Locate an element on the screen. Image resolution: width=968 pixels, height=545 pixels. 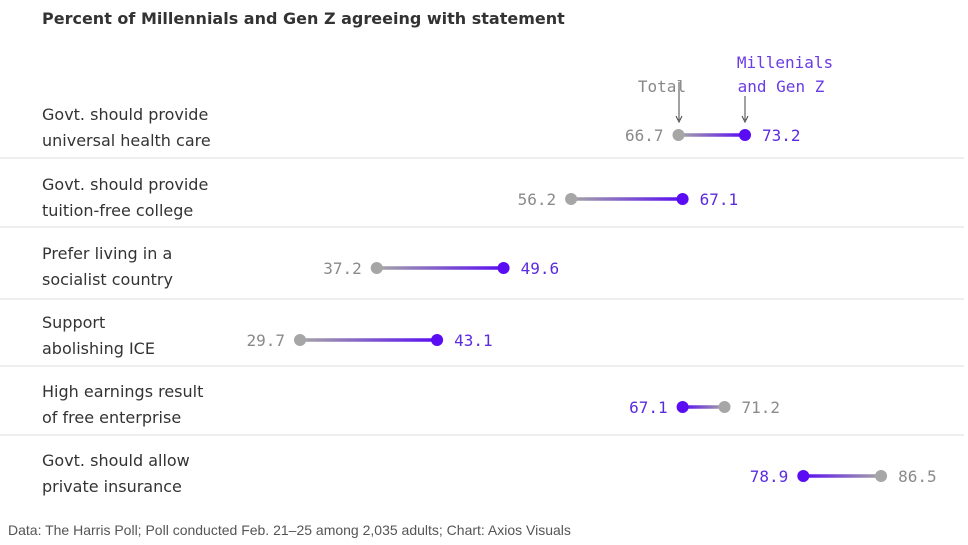
legend-total-arrow-head is located at coordinates (679, 119).